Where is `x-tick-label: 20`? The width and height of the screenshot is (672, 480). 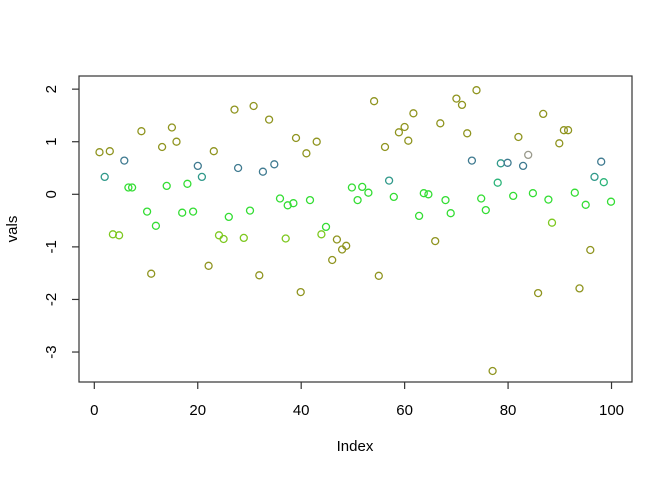 x-tick-label: 20 is located at coordinates (197, 410).